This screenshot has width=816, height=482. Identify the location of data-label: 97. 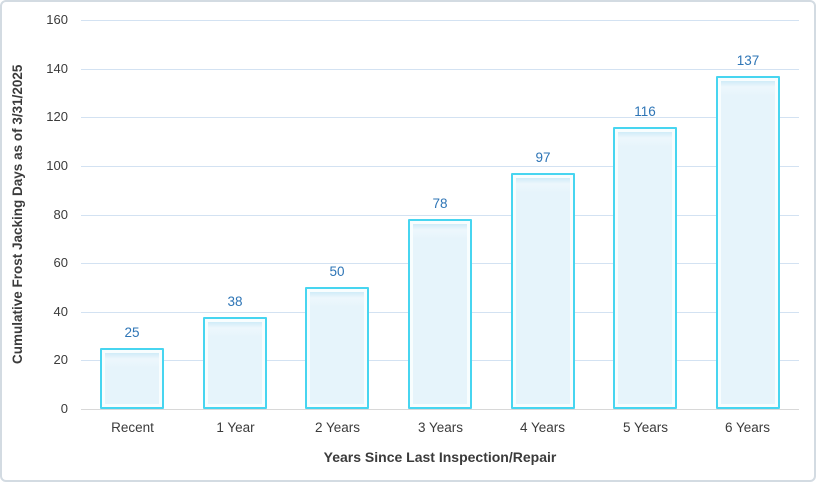
(543, 157).